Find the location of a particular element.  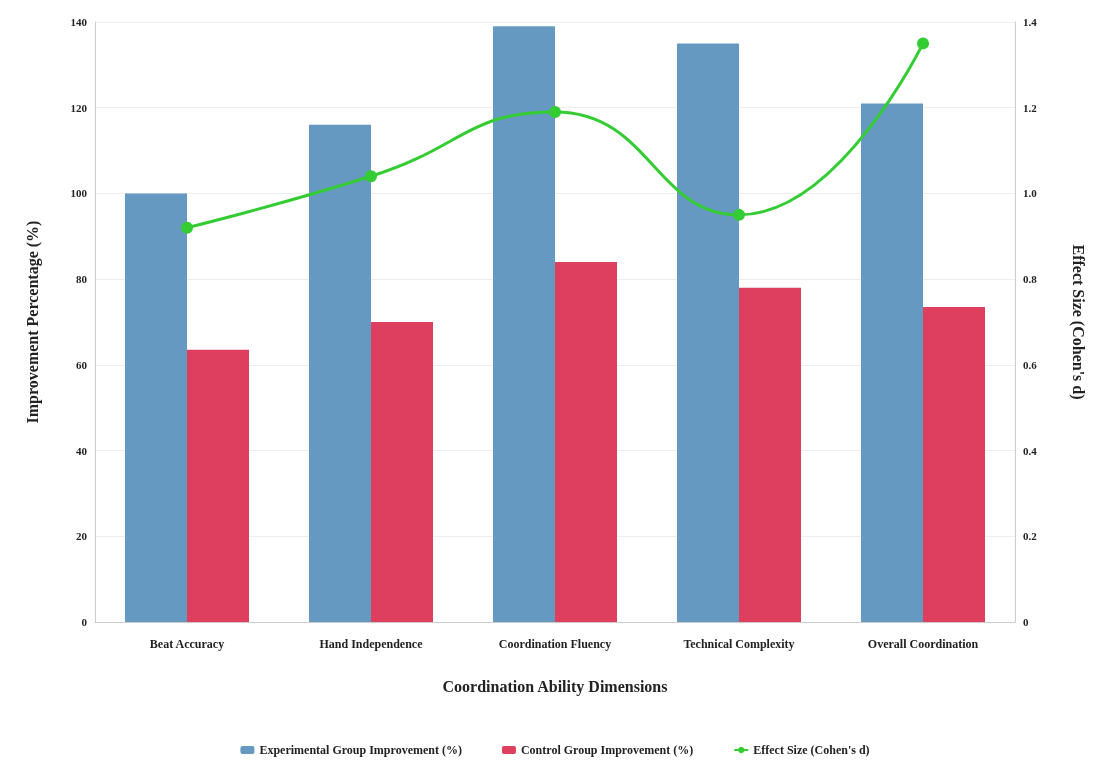

y-axis-title: Improvement Percentage (%) is located at coordinates (32, 322).